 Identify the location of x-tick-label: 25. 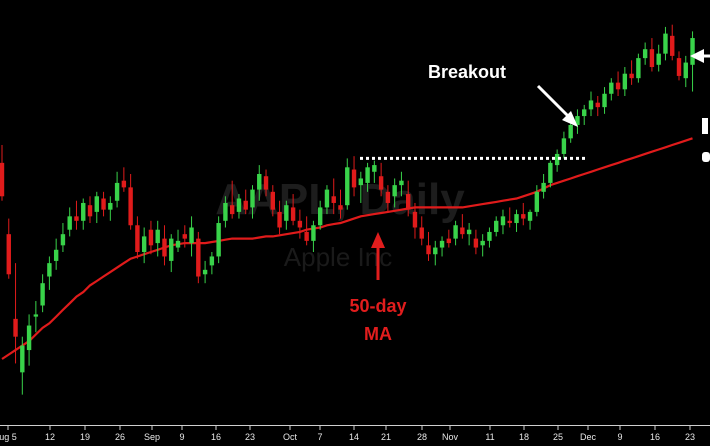
(558, 437).